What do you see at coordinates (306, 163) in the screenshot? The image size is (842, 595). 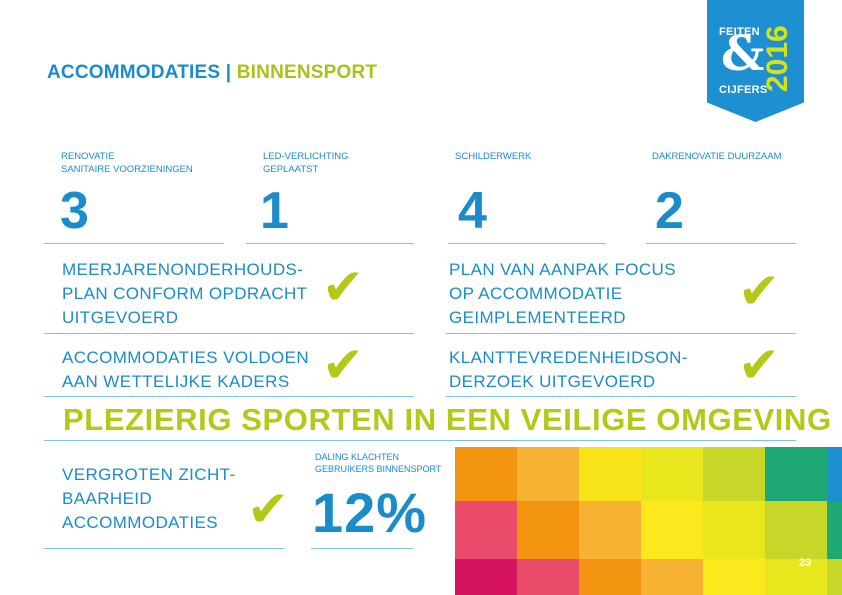 I see `stat-label-led: LED-VERLICHTING GEPLAATST` at bounding box center [306, 163].